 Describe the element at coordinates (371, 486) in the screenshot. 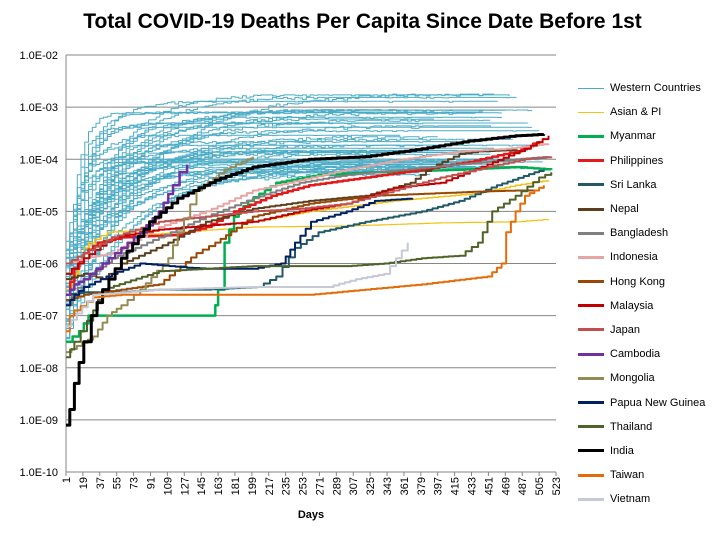

I see `x-tick-label: 325` at that location.